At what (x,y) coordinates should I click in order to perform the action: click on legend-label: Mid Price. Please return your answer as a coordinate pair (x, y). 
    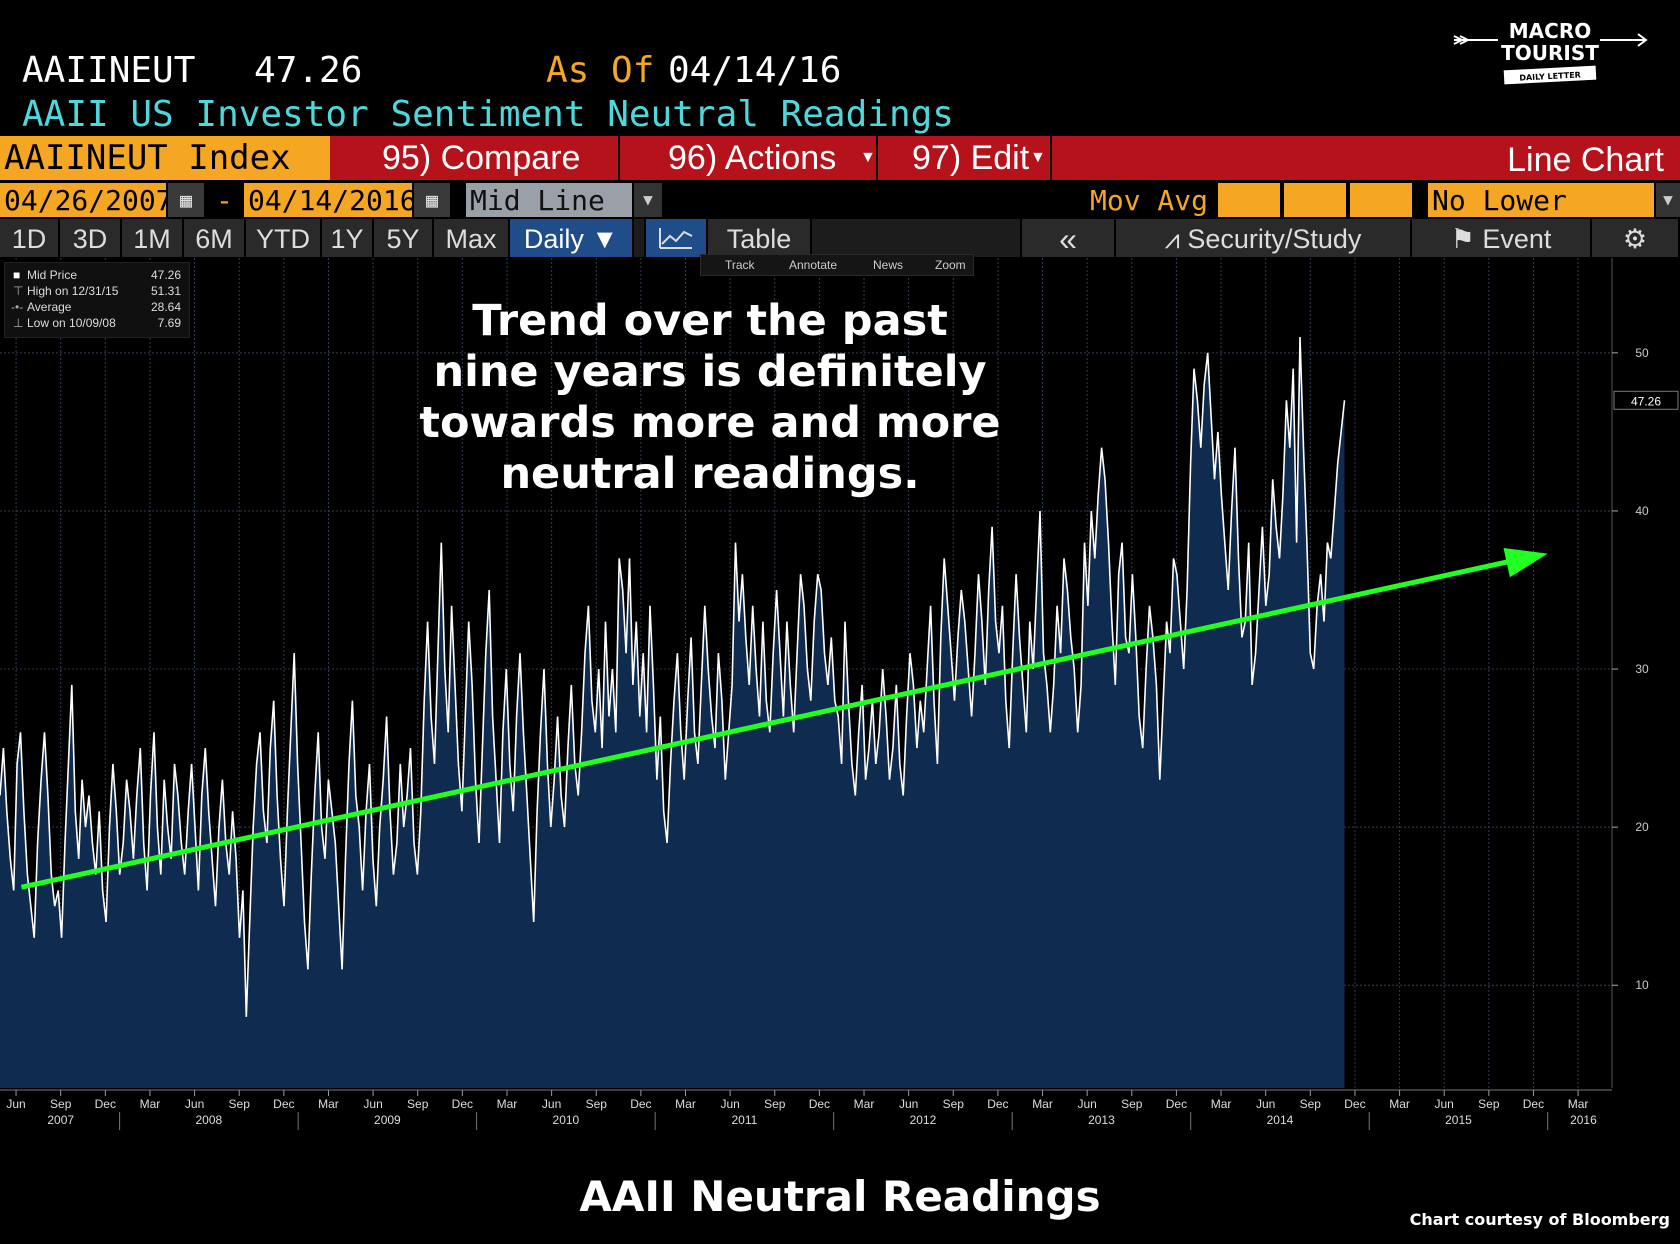
    Looking at the image, I should click on (52, 275).